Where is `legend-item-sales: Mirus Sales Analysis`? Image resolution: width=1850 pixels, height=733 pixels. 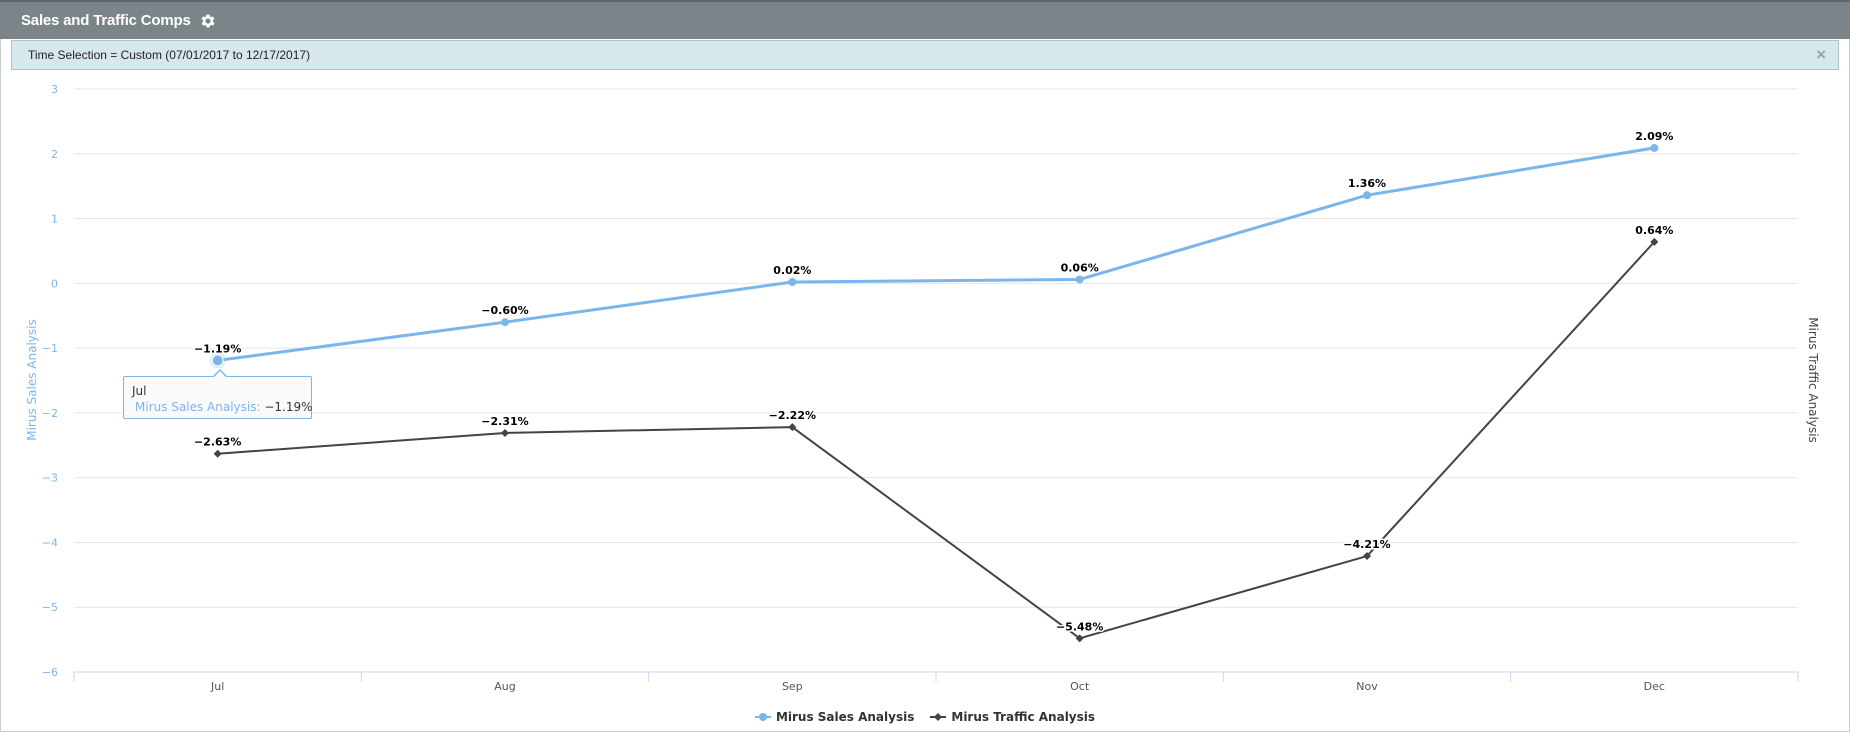
legend-item-sales: Mirus Sales Analysis is located at coordinates (834, 717).